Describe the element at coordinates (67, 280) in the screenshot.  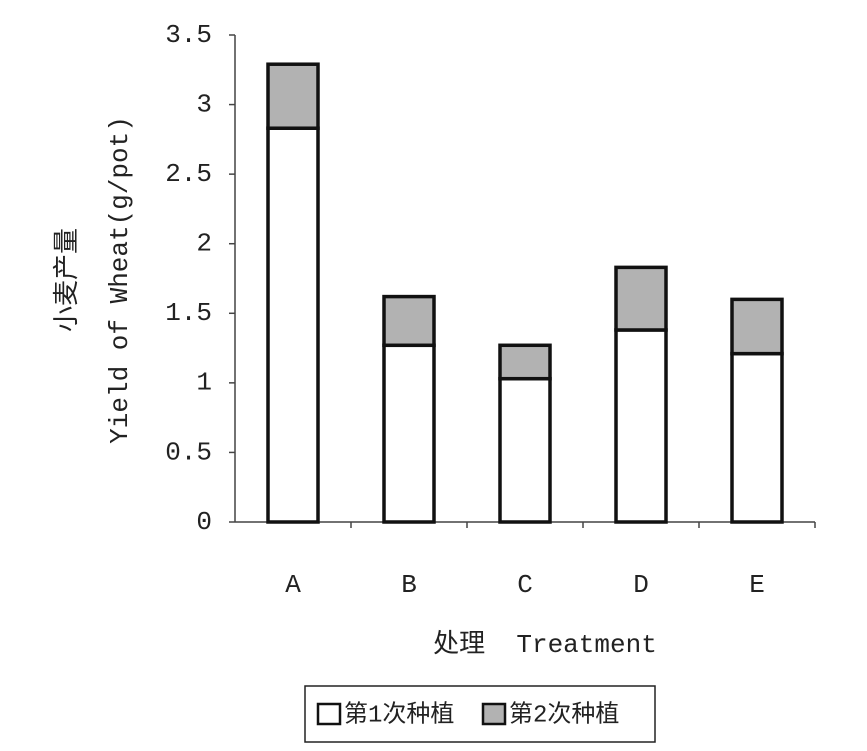
I see `y-axis-label: 小麦产量` at that location.